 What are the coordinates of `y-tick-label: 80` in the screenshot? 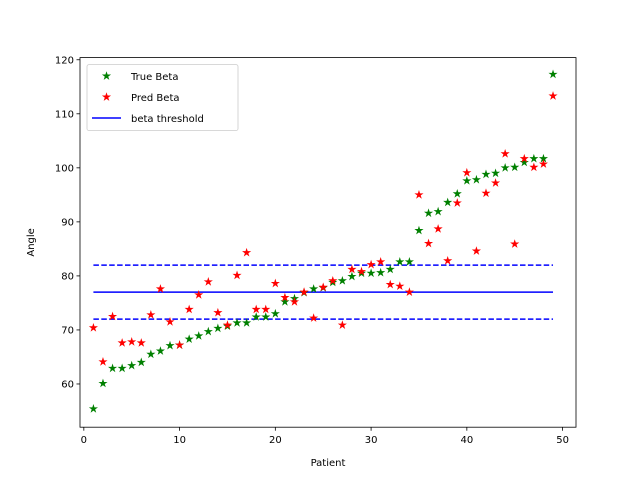 It's located at (67, 277).